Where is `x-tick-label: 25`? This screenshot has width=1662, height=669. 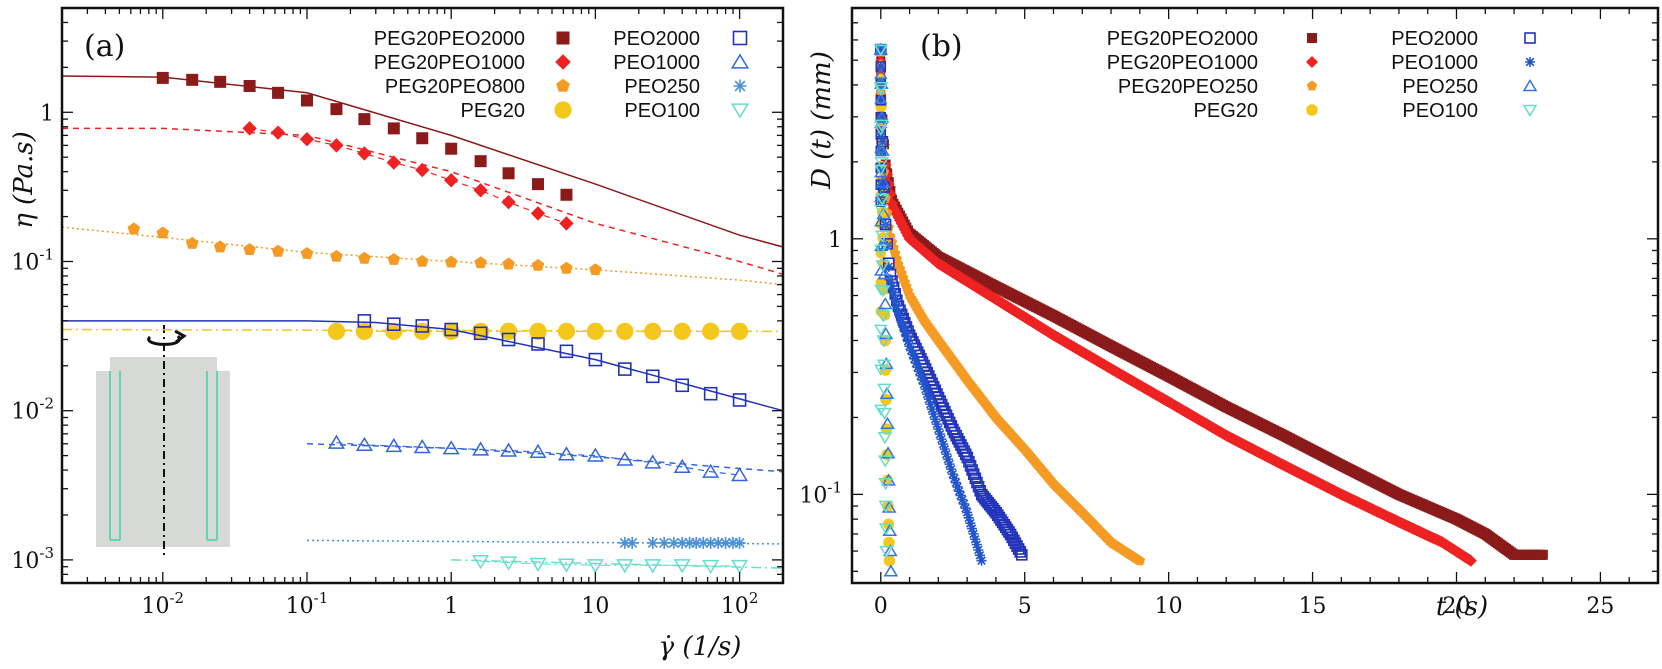 x-tick-label: 25 is located at coordinates (1600, 606).